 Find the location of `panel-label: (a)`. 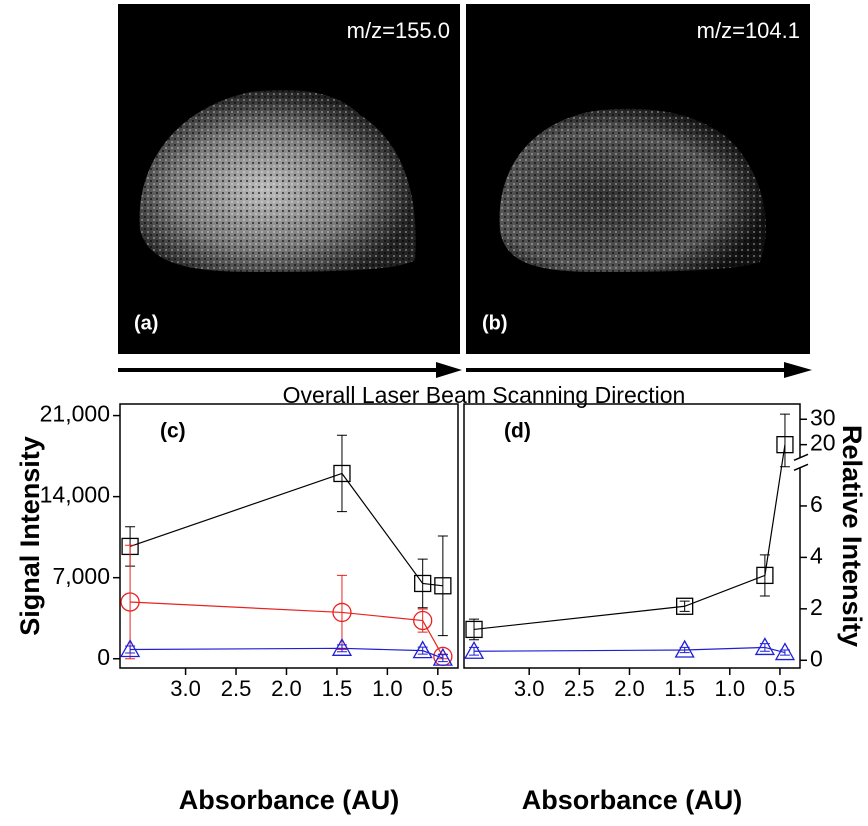

panel-label: (a) is located at coordinates (146, 323).